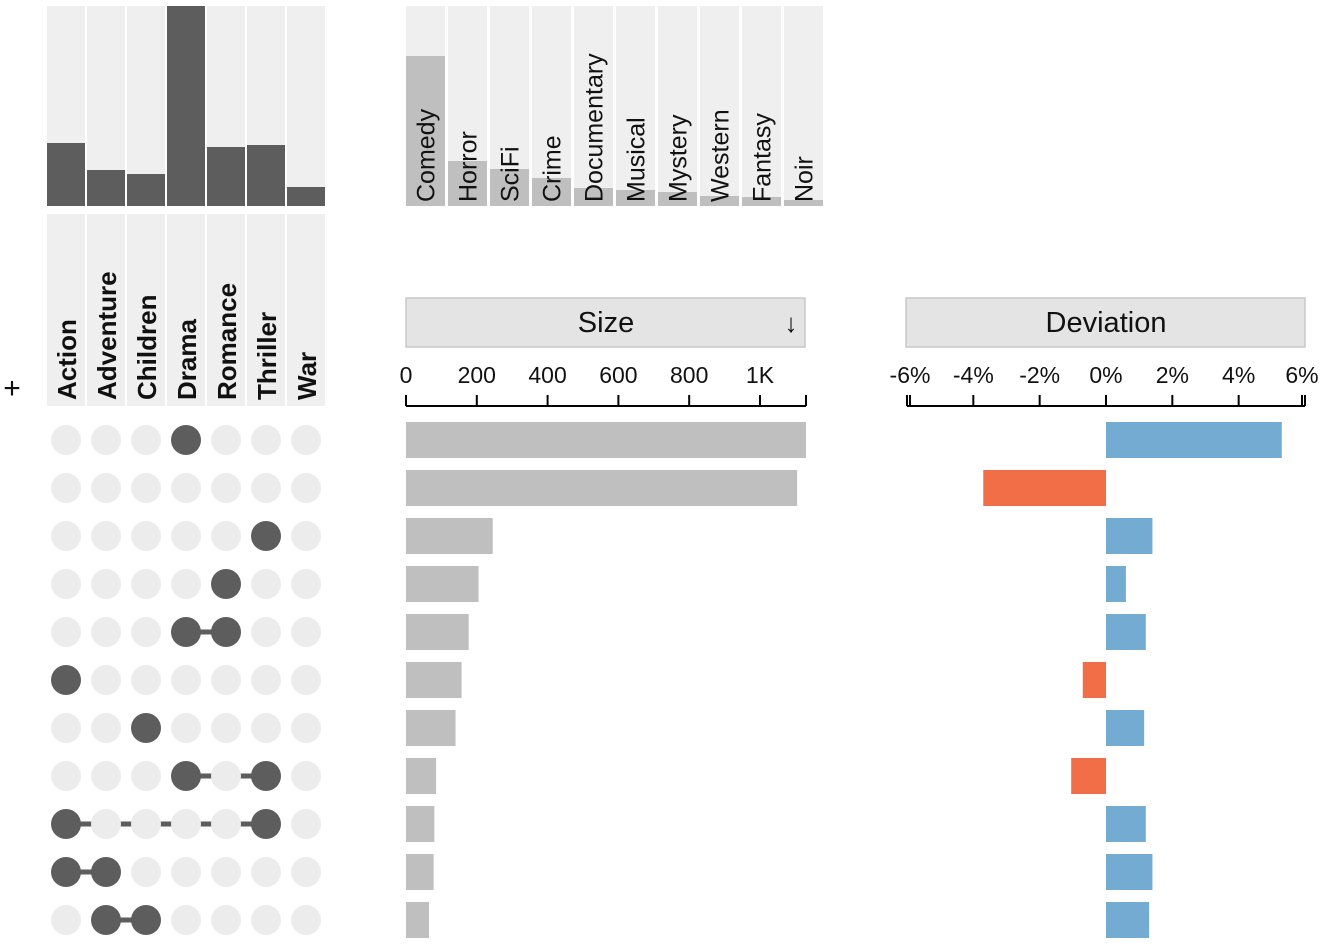 The height and width of the screenshot is (944, 1344). Describe the element at coordinates (803, 203) in the screenshot. I see `hidden-set-bar-noir` at that location.